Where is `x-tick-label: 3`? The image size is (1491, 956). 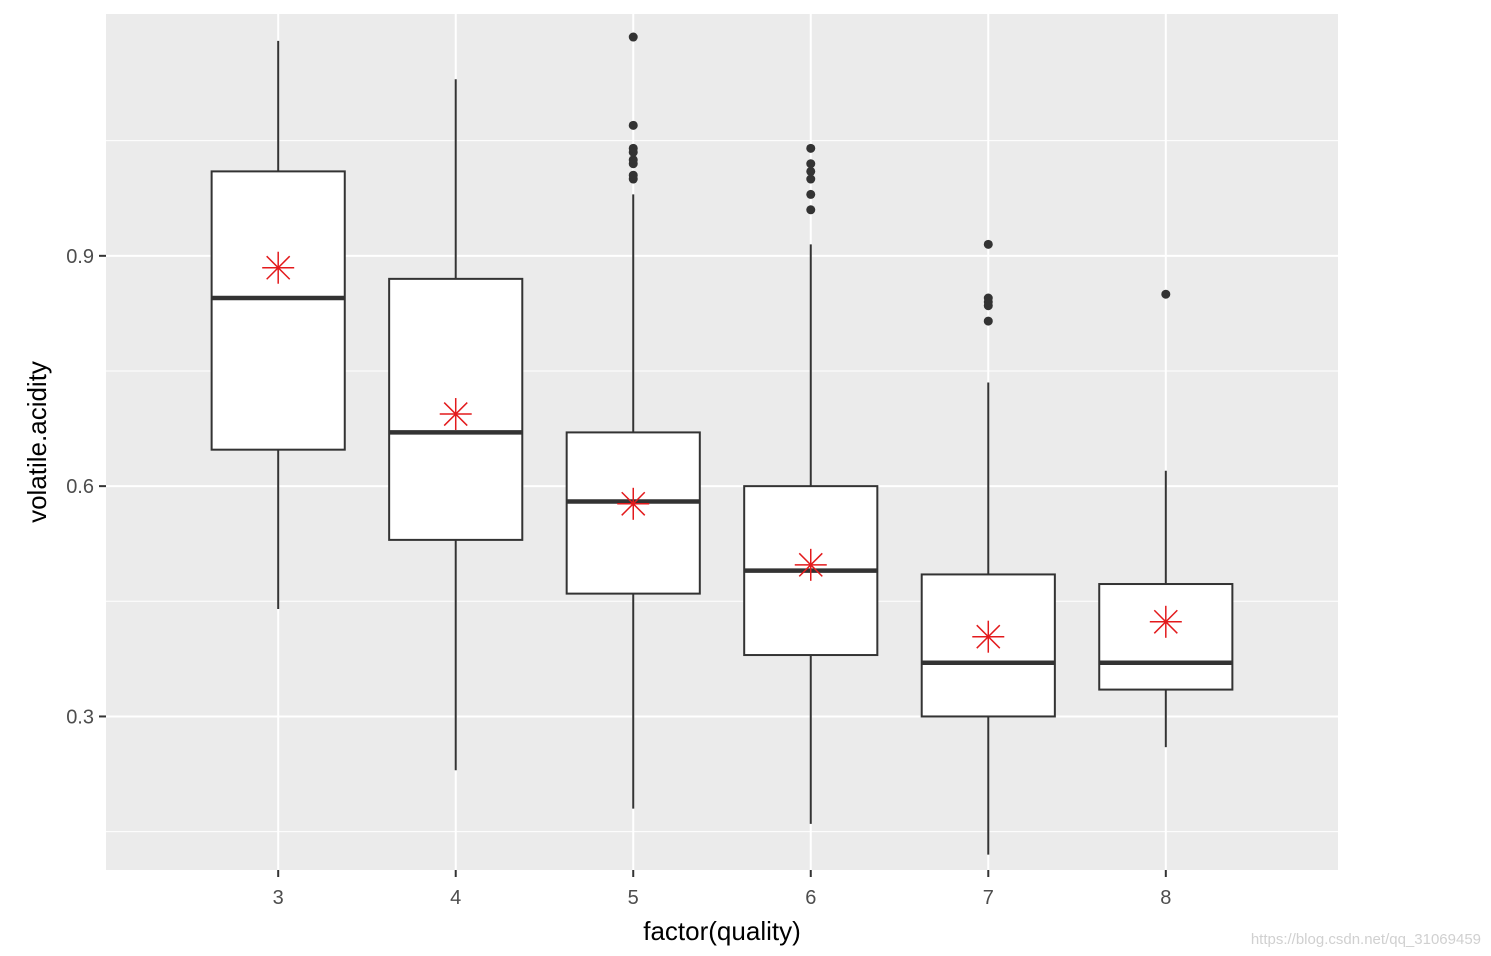
x-tick-label: 3 is located at coordinates (278, 898).